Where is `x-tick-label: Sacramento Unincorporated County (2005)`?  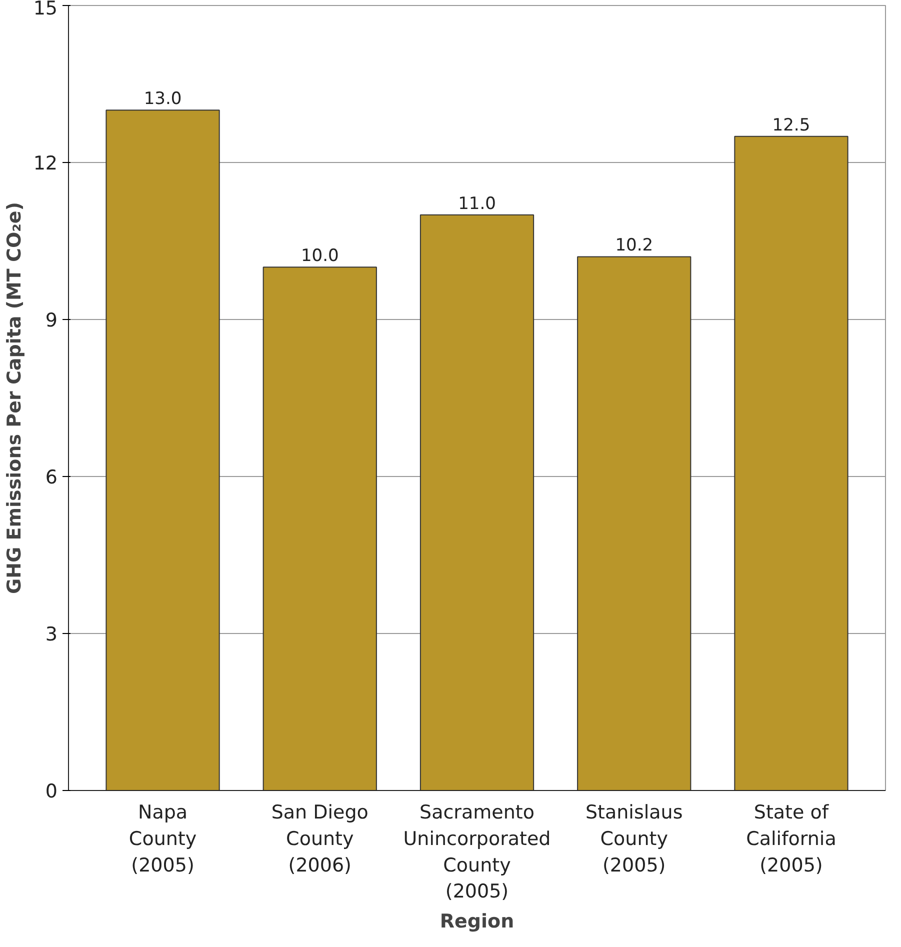
x-tick-label: Sacramento Unincorporated County (2005) is located at coordinates (477, 852).